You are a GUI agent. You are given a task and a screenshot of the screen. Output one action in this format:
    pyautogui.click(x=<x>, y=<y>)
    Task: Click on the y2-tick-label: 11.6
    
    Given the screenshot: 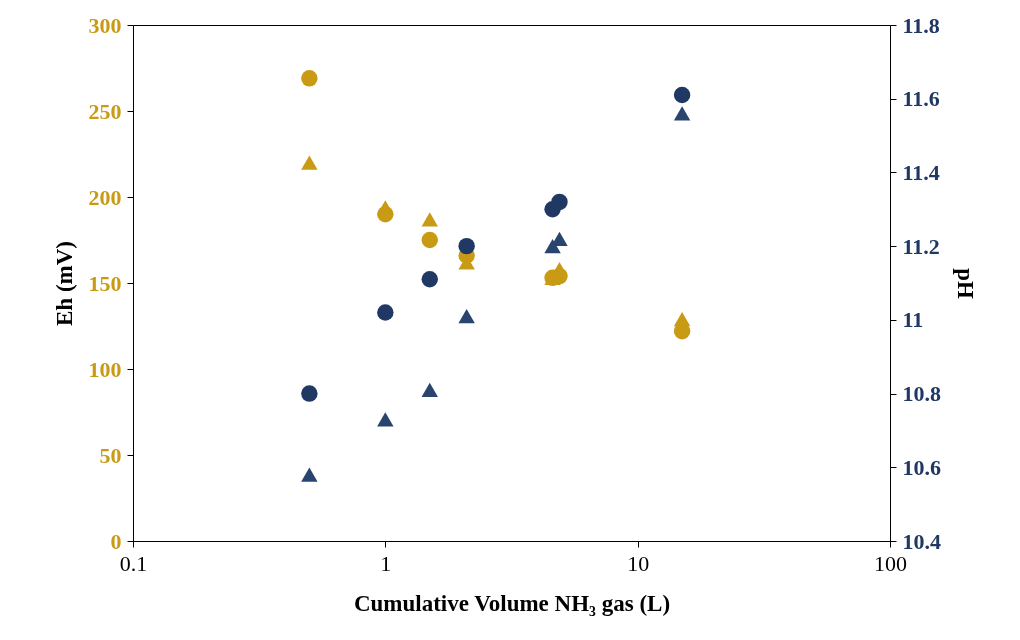 What is the action you would take?
    pyautogui.click(x=921, y=99)
    